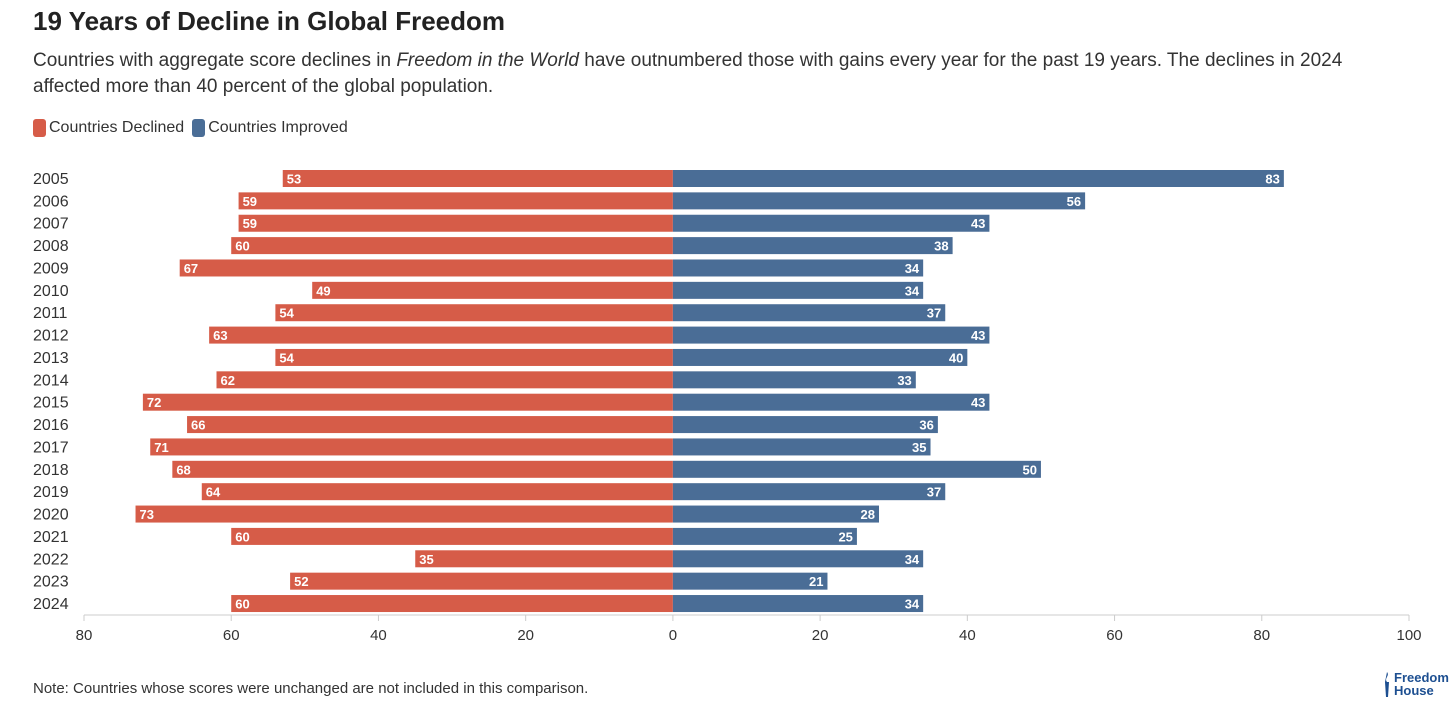  Describe the element at coordinates (323, 290) in the screenshot. I see `data-label-declined: 49` at that location.